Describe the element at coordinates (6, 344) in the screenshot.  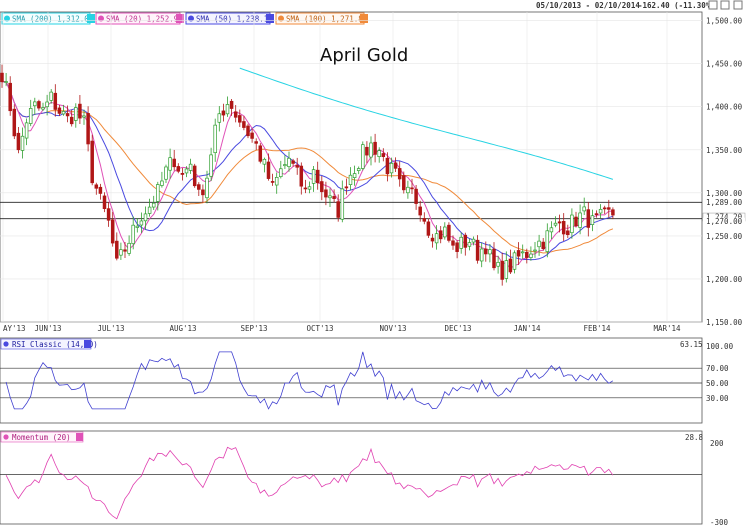
I see `rsi-gear-icon` at that location.